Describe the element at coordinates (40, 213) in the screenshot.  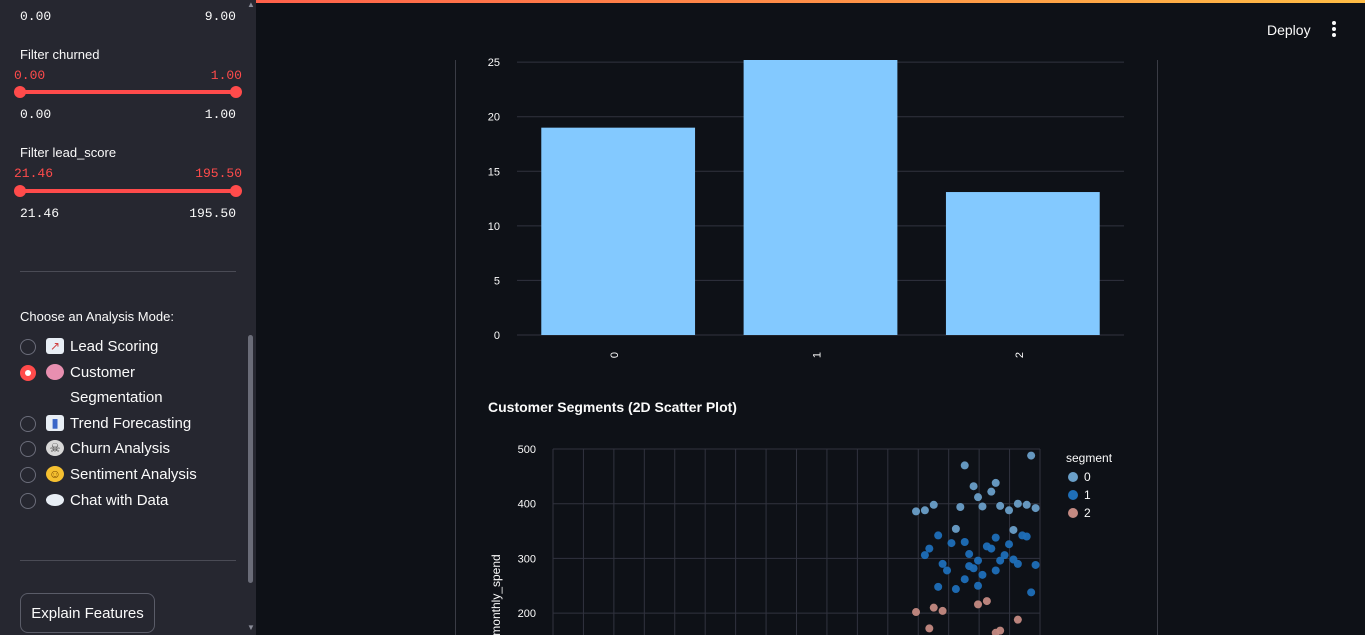
I see `lead-score-min-bound: 21.46` at that location.